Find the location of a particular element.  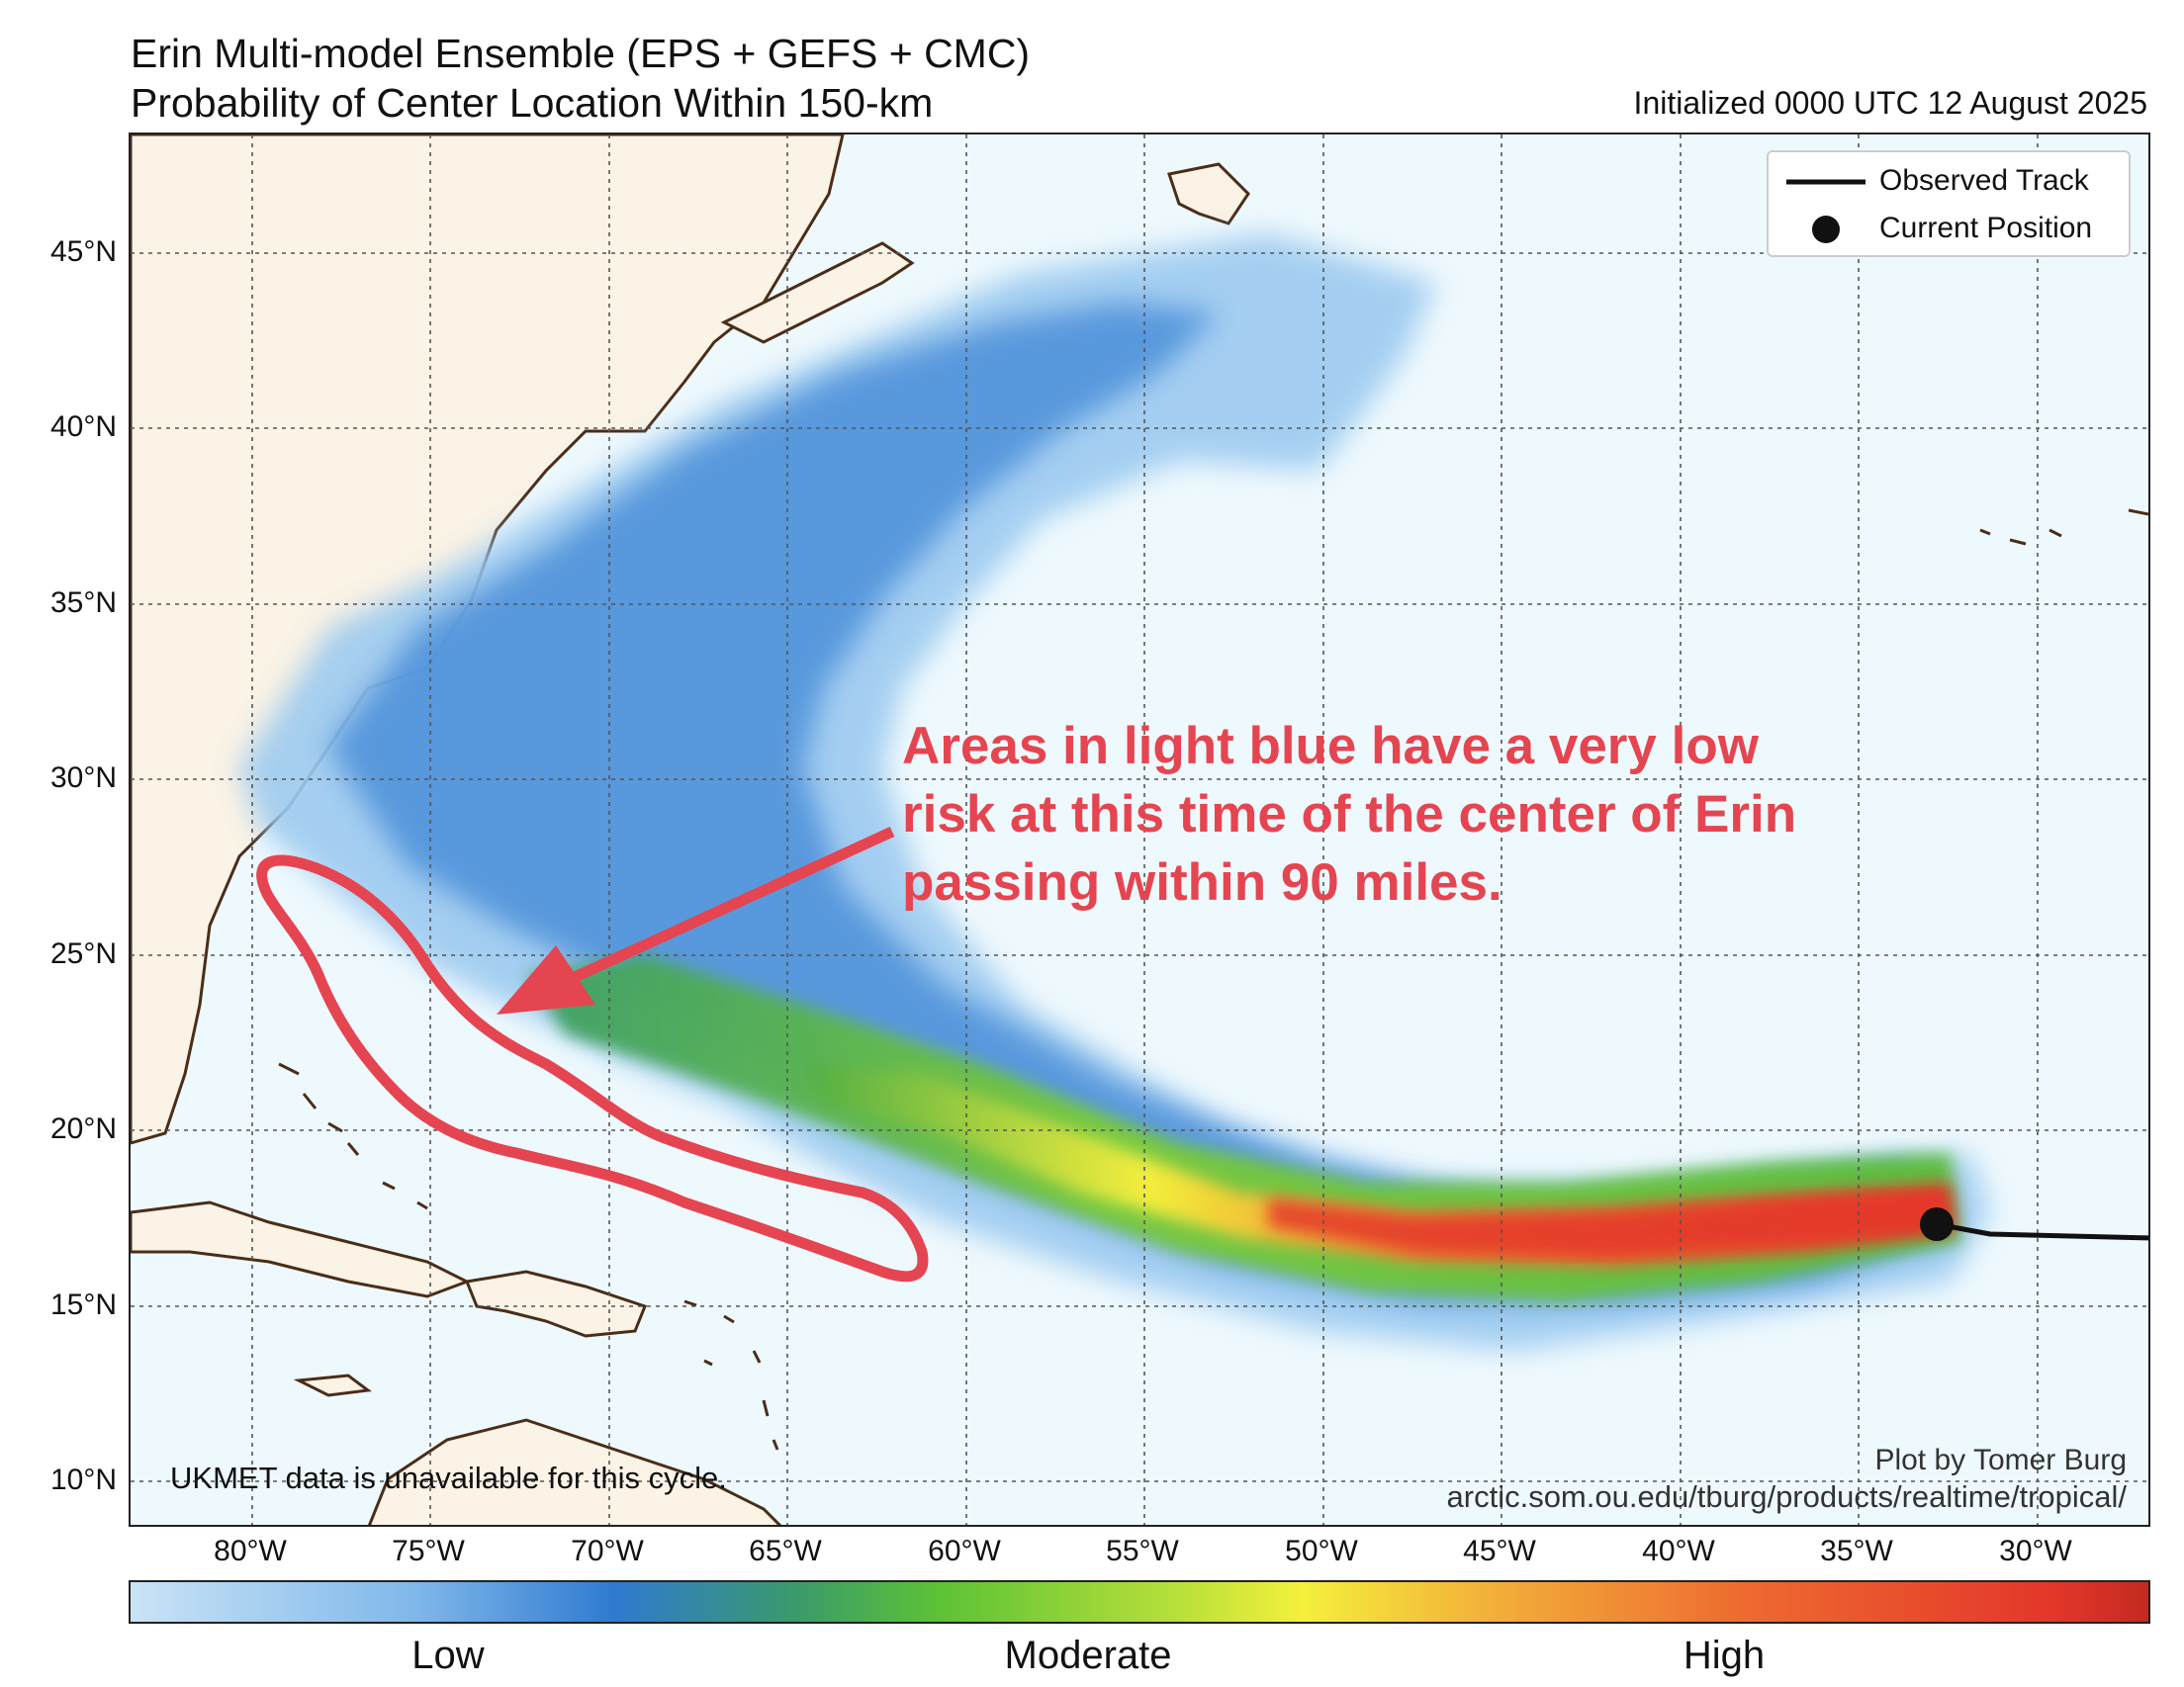

annotation-line: Areas in light blue have a very low is located at coordinates (1330, 746).